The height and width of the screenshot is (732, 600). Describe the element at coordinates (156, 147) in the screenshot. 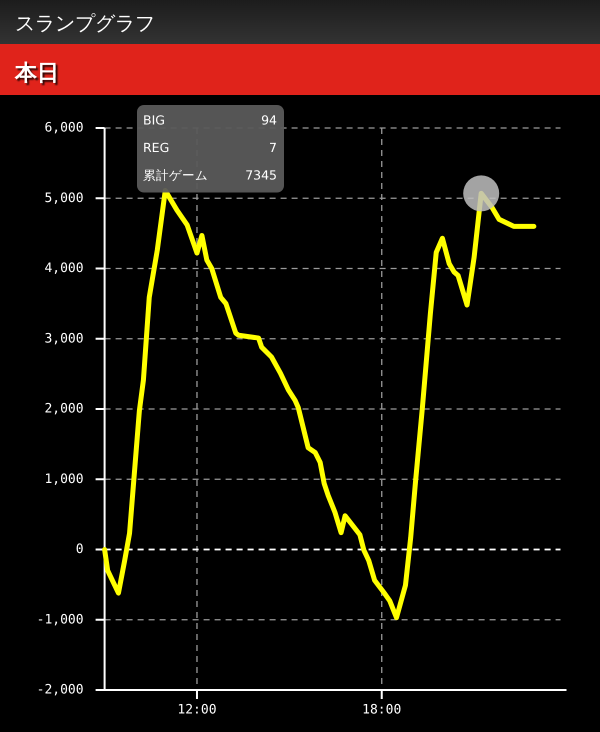

I see `annotation: REG` at that location.